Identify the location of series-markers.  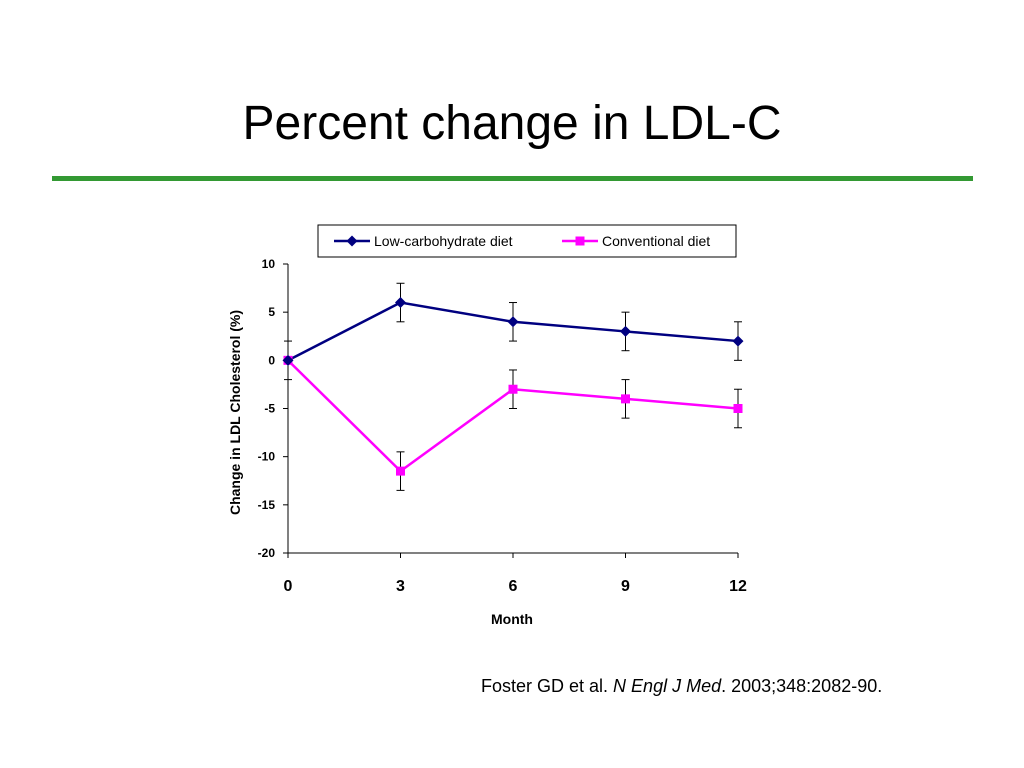
(513, 386).